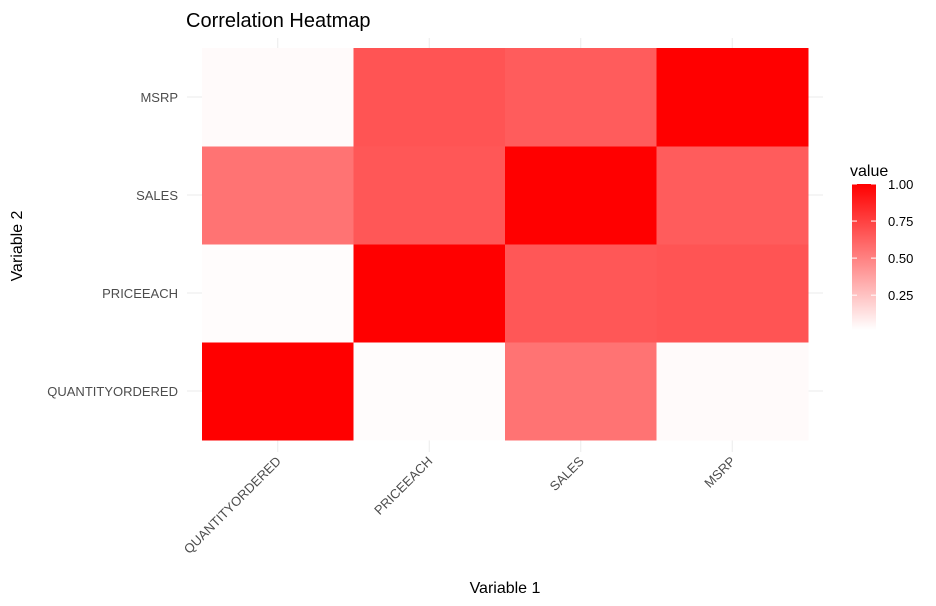  What do you see at coordinates (900, 184) in the screenshot?
I see `legend-tick-label: 1.00` at bounding box center [900, 184].